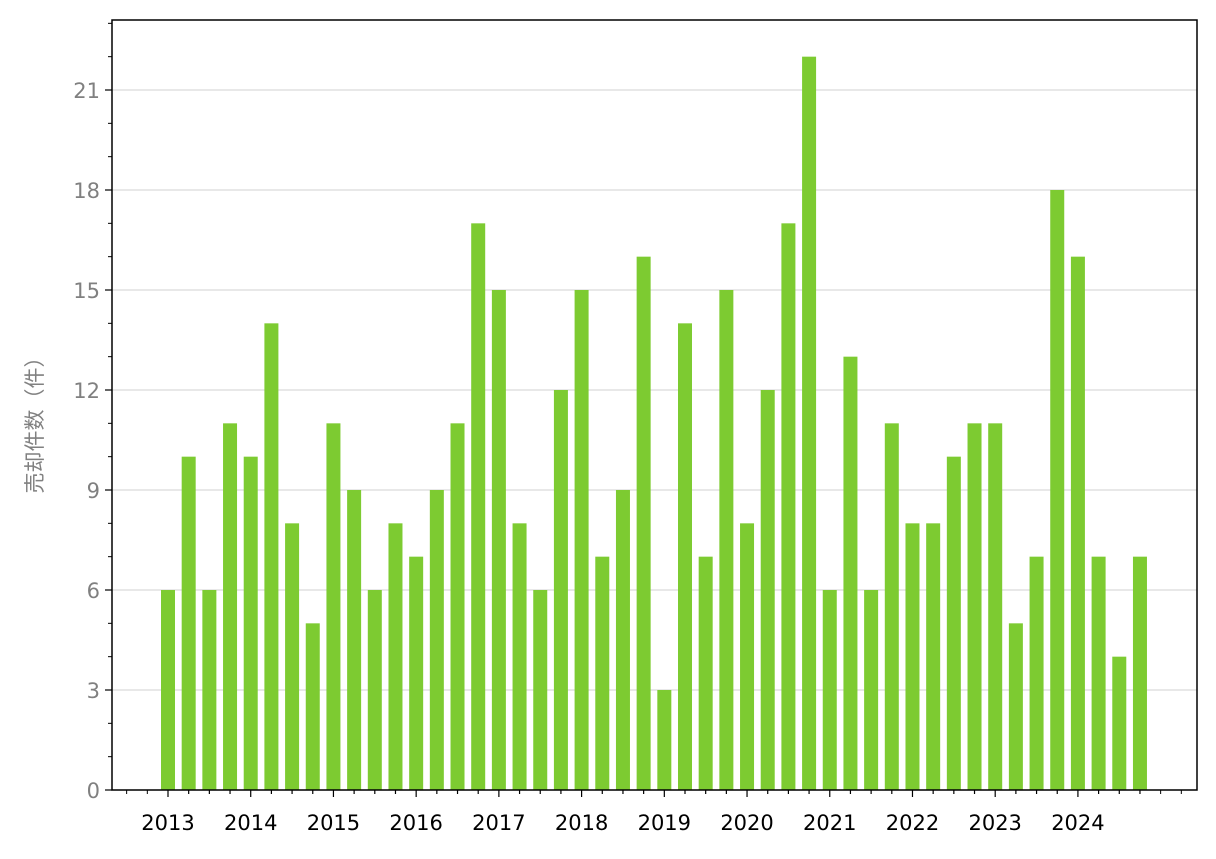 Image resolution: width=1216 pixels, height=859 pixels. I want to click on x-tick-label: 2018, so click(581, 823).